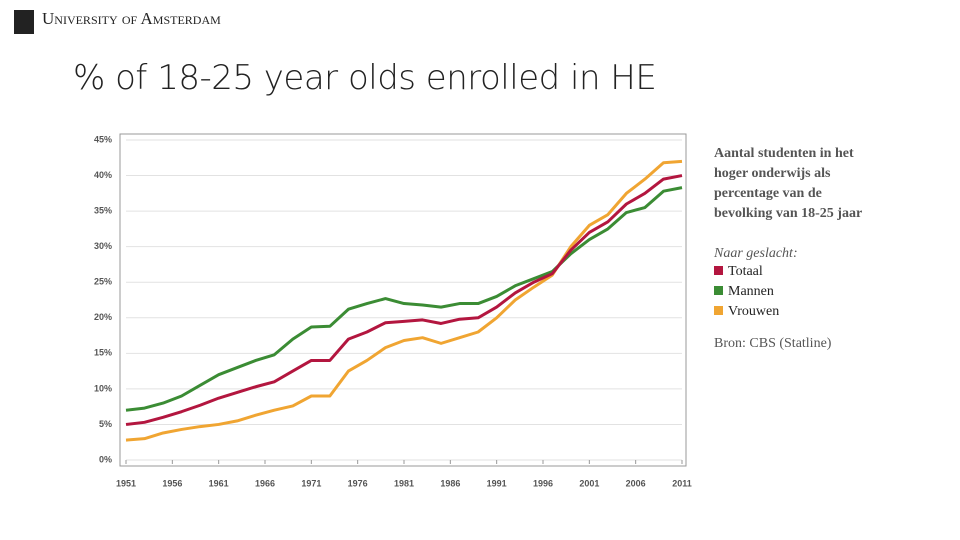 The image size is (960, 540). Describe the element at coordinates (265, 483) in the screenshot. I see `x-tick-label: 1966` at that location.